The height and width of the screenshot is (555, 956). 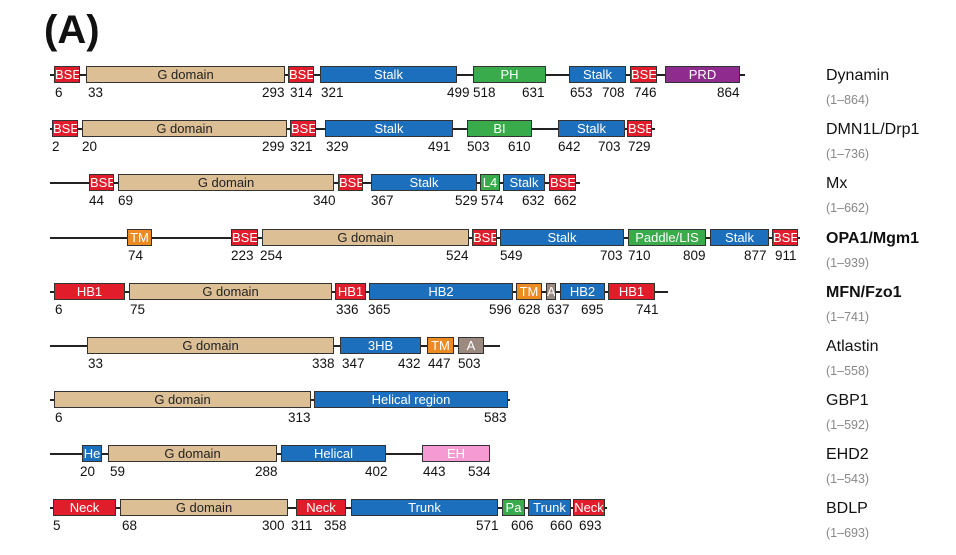 I want to click on protein-name: BDLP, so click(x=847, y=508).